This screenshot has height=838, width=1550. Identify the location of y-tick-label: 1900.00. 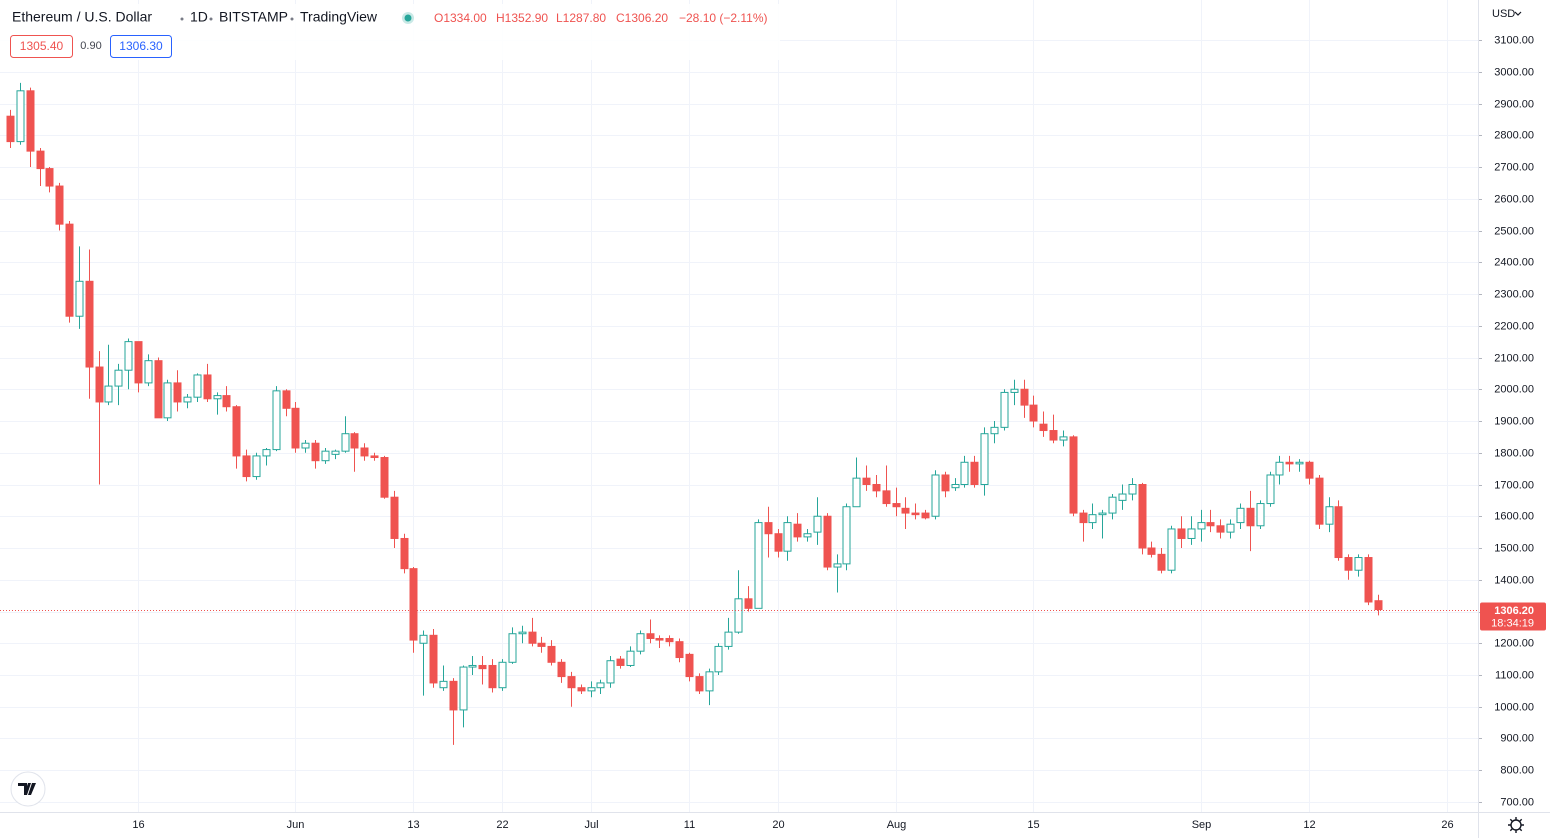
(1514, 421).